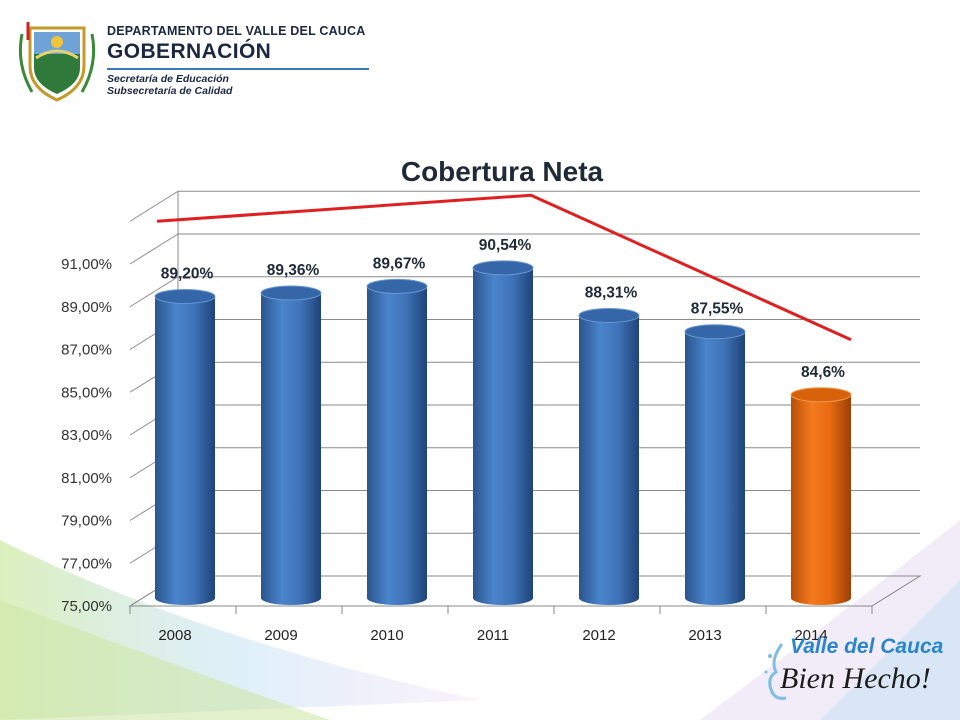 The width and height of the screenshot is (960, 720). I want to click on y-tick-label: 75,00%, so click(86, 606).